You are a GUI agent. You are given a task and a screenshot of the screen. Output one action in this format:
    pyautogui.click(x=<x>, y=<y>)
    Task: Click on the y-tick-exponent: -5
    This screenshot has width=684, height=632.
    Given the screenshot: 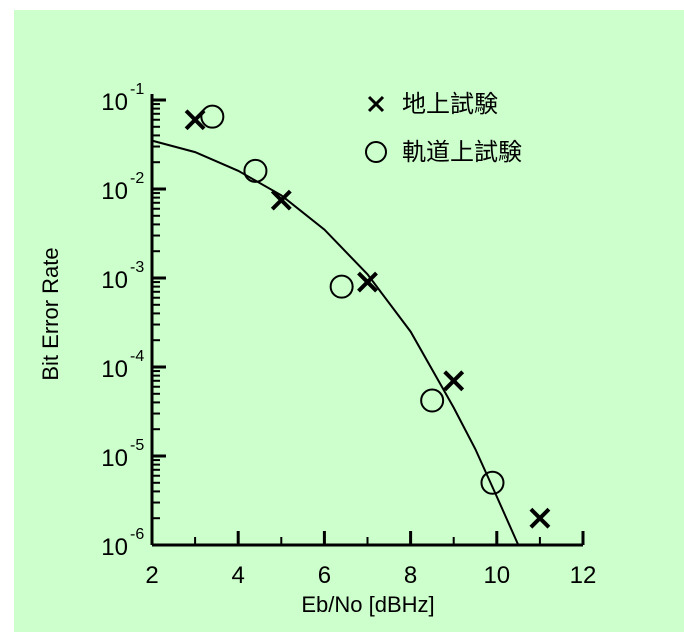 What is the action you would take?
    pyautogui.click(x=137, y=445)
    